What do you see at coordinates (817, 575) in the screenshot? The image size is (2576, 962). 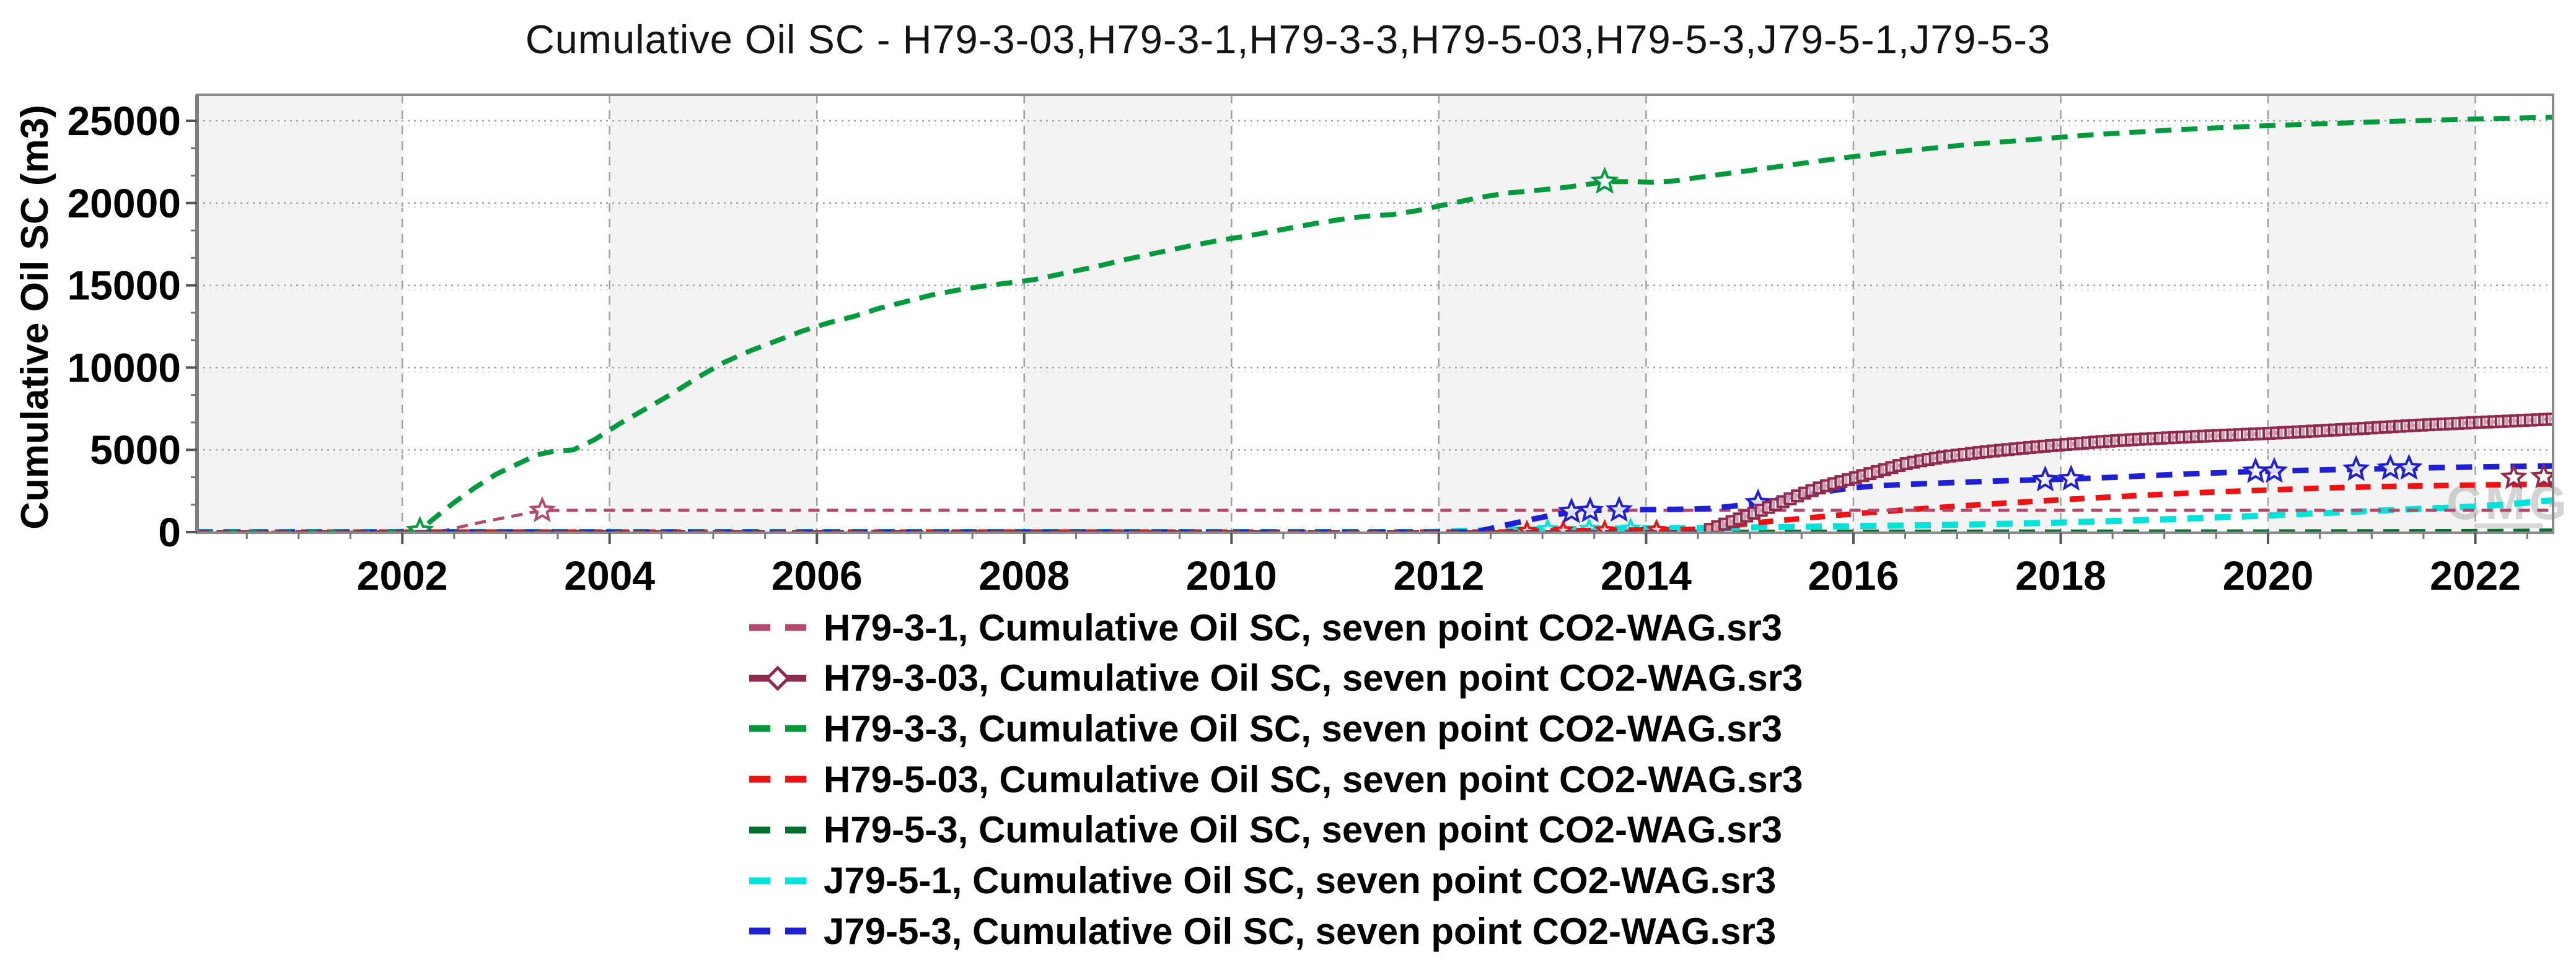 I see `x-tick-label-2006: 2006` at bounding box center [817, 575].